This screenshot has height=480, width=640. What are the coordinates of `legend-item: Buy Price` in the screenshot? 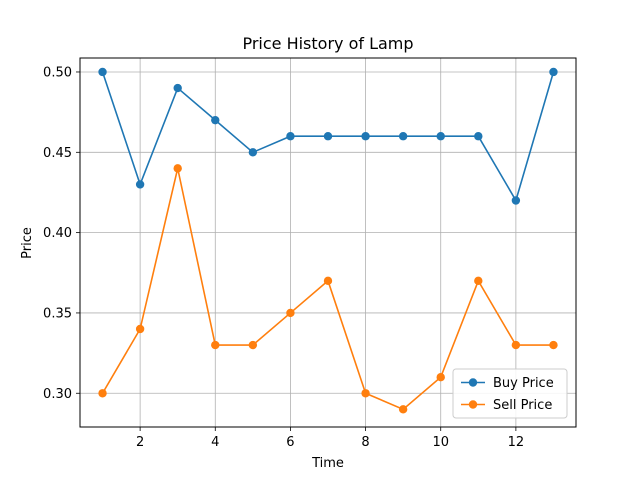 It's located at (507, 383).